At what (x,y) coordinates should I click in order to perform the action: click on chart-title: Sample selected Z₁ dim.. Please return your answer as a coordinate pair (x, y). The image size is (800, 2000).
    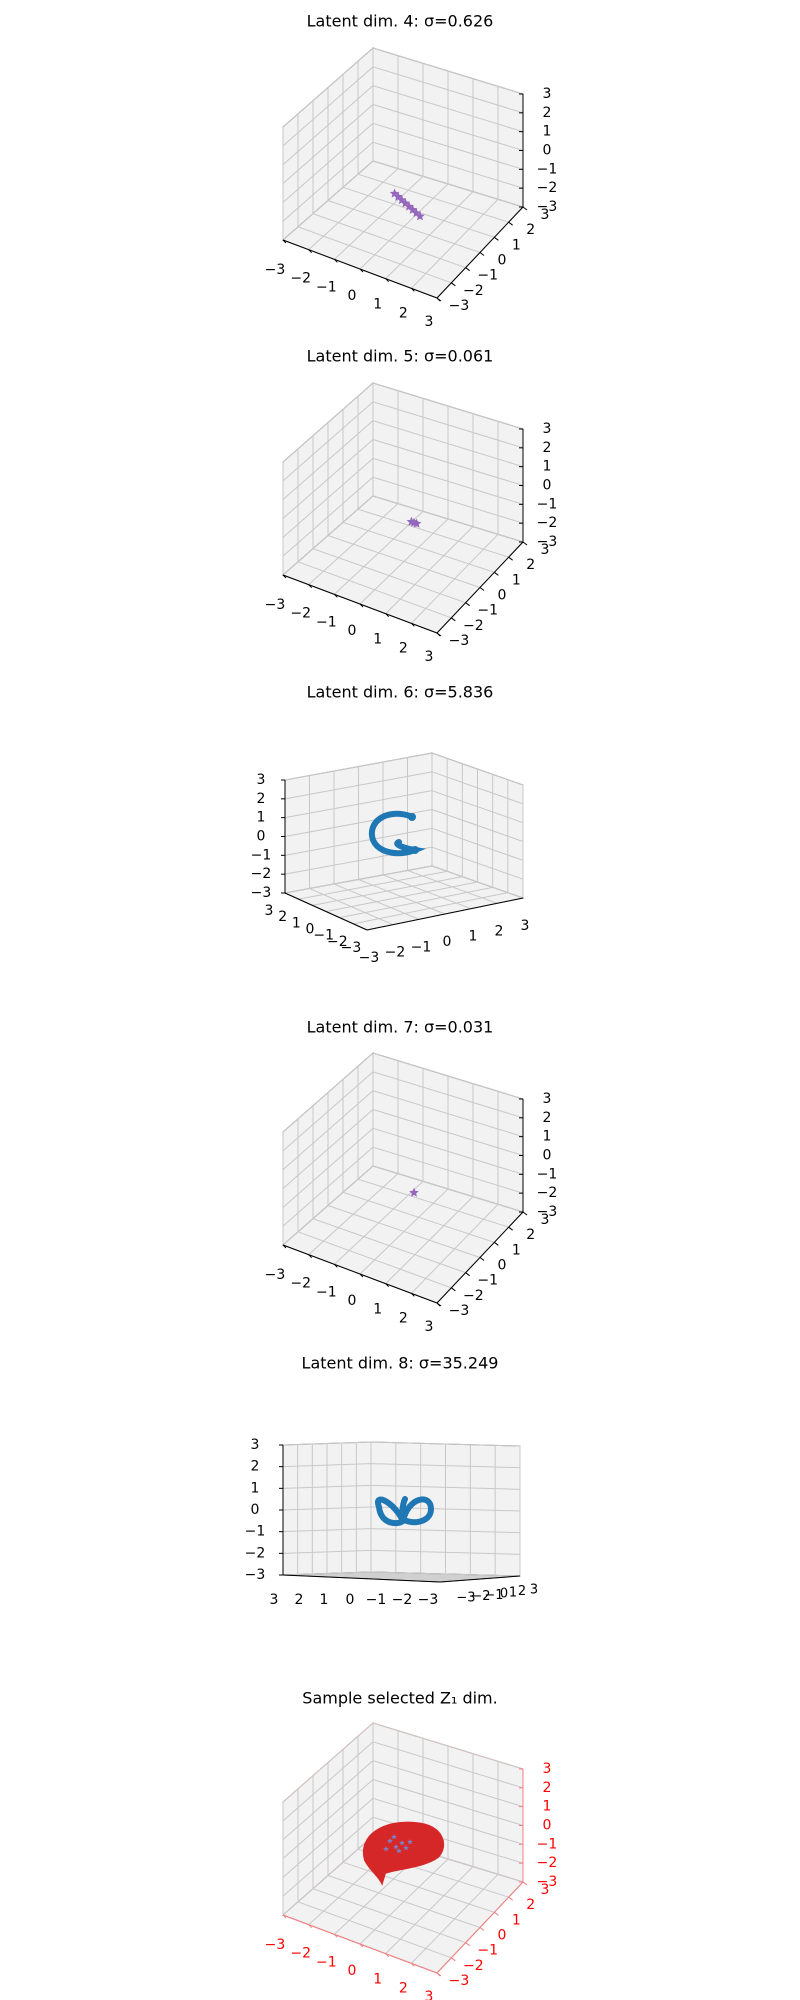
    Looking at the image, I should click on (399, 1698).